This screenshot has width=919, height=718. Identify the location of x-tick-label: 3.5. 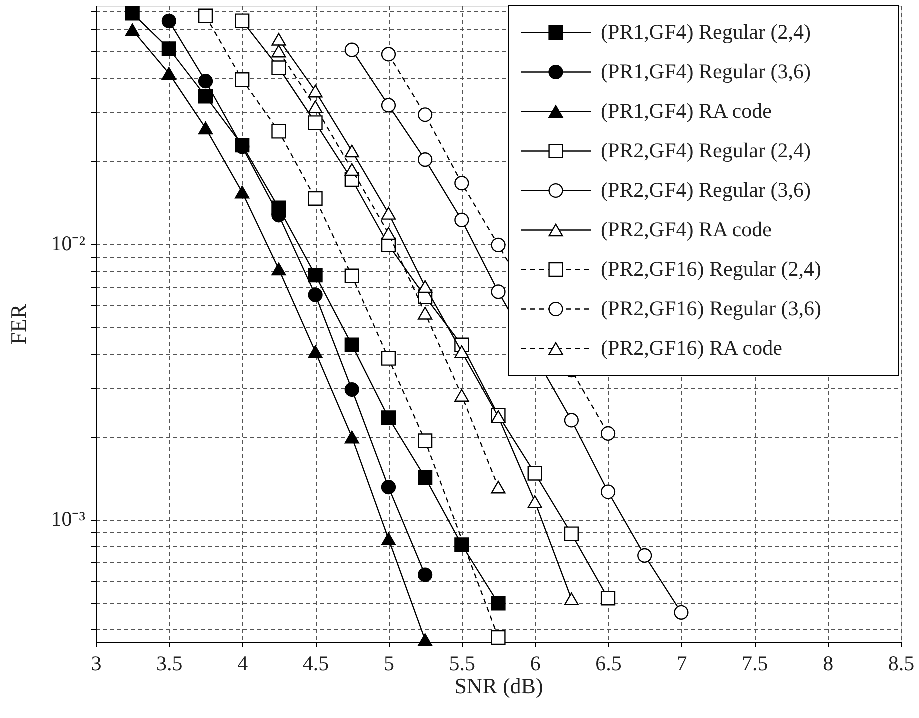
(169, 664).